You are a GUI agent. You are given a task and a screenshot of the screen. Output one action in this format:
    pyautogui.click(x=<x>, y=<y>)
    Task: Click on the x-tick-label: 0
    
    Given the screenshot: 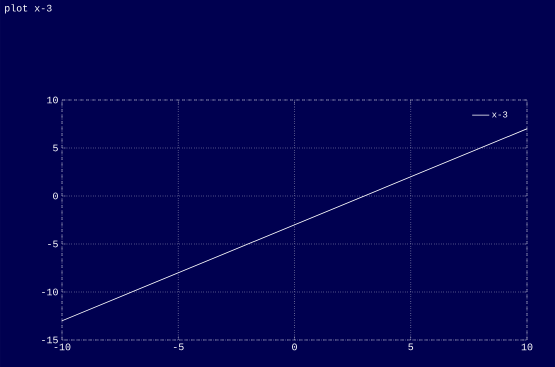 What is the action you would take?
    pyautogui.click(x=294, y=347)
    